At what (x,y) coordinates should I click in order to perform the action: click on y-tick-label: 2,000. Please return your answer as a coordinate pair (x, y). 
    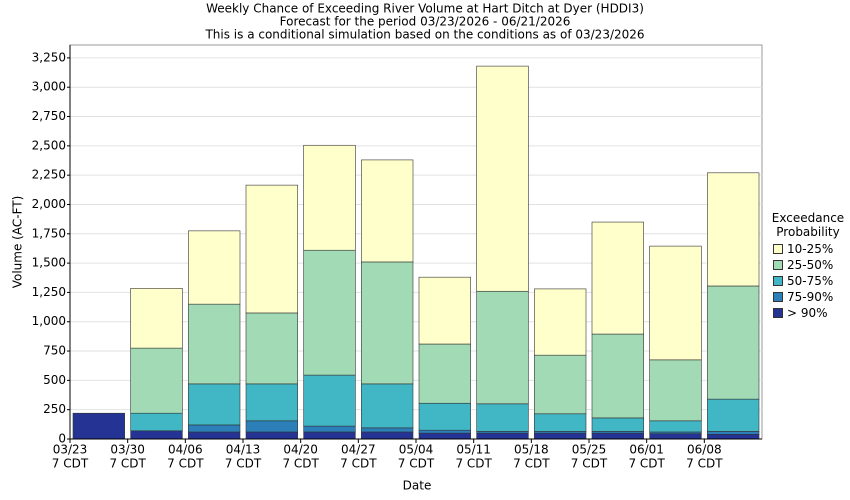
    Looking at the image, I should click on (49, 204).